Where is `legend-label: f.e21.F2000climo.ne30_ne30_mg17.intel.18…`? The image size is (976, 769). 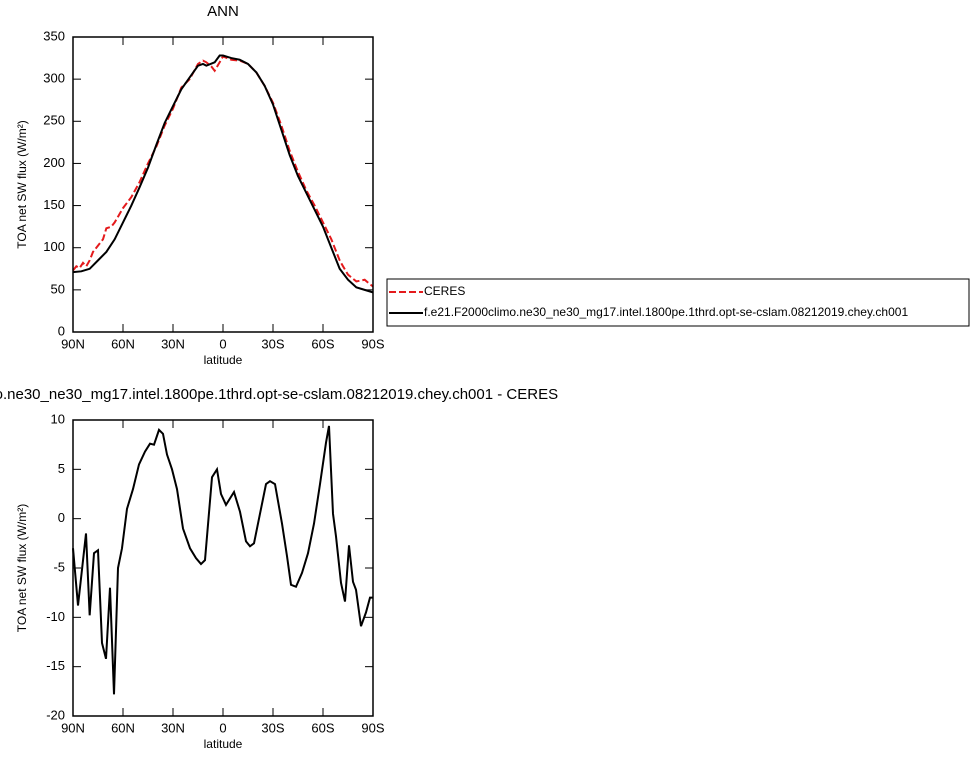
legend-label: f.e21.F2000climo.ne30_ne30_mg17.intel.18… is located at coordinates (666, 312).